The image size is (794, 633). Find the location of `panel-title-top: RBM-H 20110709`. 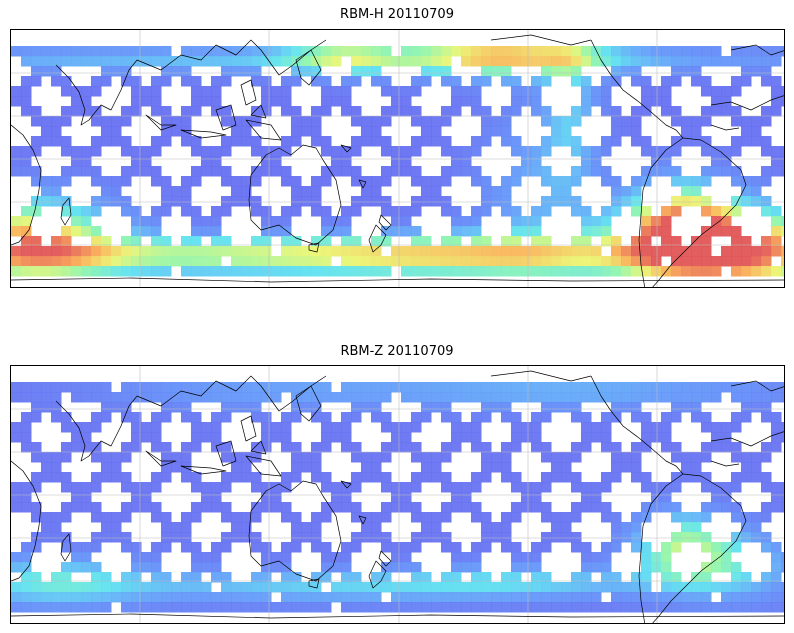

panel-title-top: RBM-H 20110709 is located at coordinates (397, 14).